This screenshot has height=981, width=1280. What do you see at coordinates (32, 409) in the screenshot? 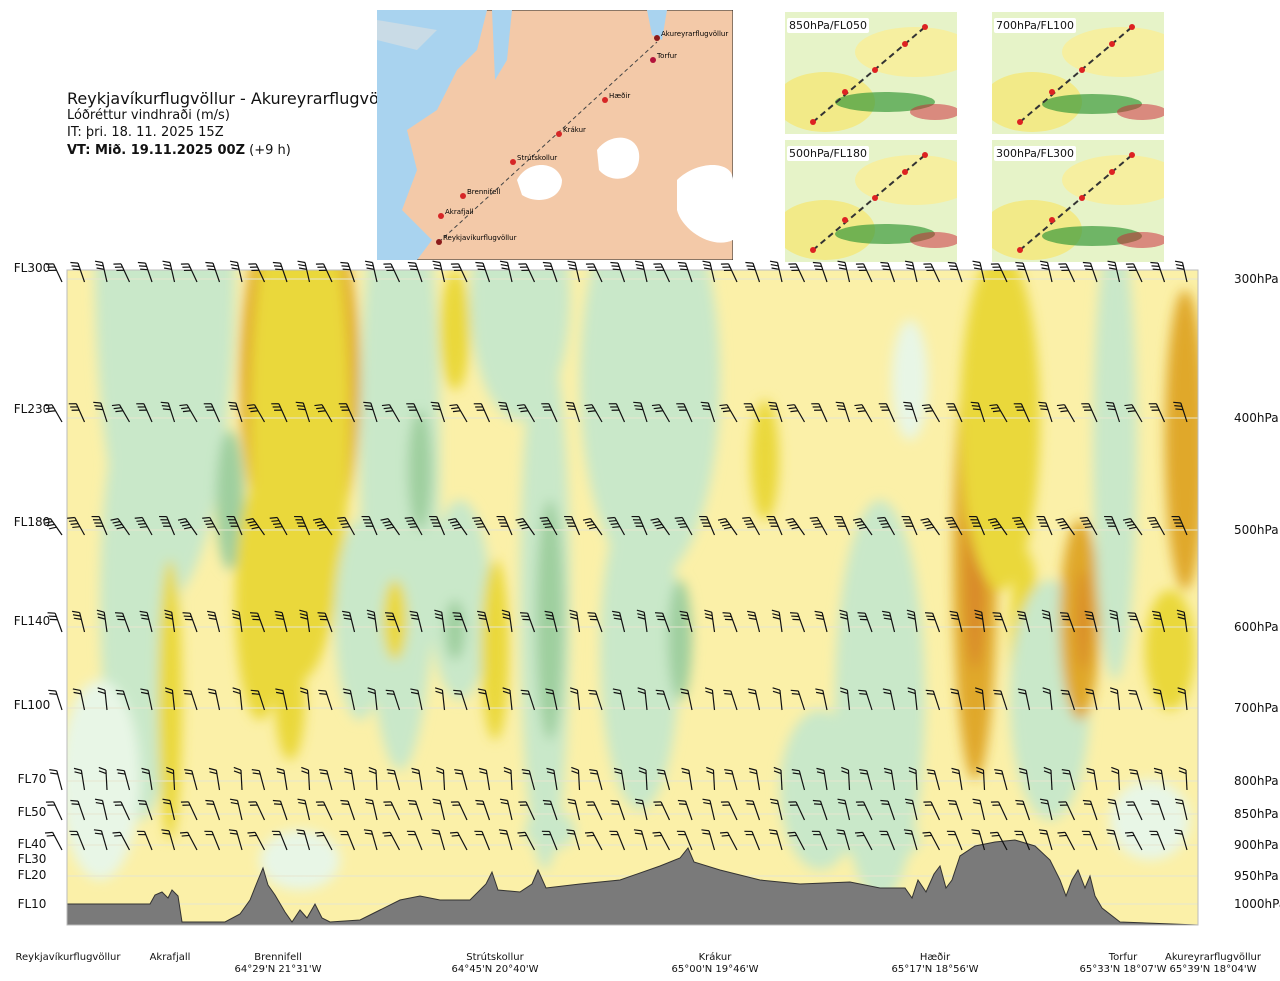
I see `flight-level-label: FL230` at bounding box center [32, 409].